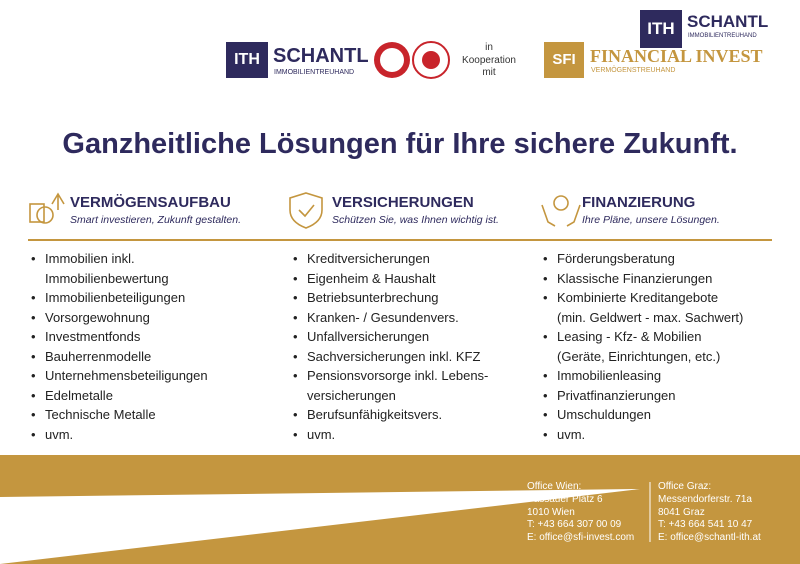  I want to click on office-line: 8041 Graz, so click(681, 512).